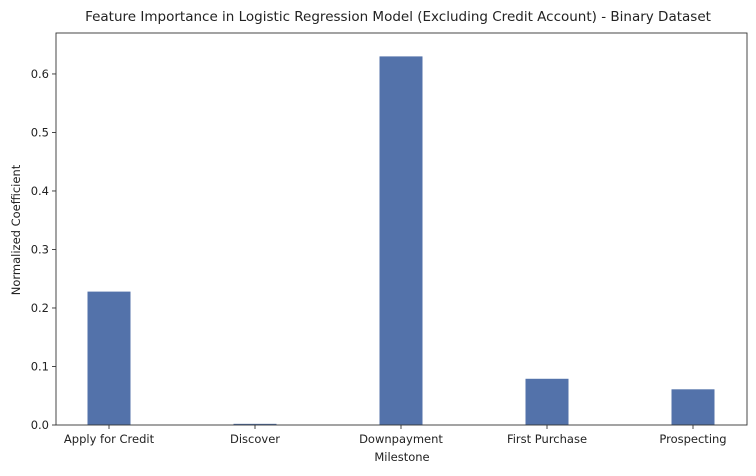 The height and width of the screenshot is (476, 756). I want to click on bar-first-purchase, so click(547, 401).